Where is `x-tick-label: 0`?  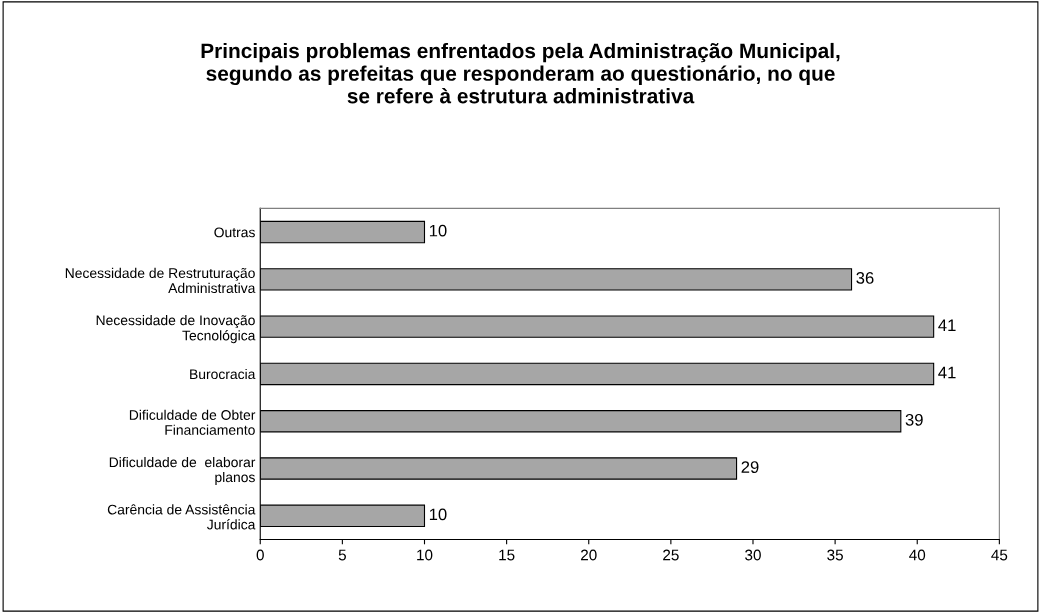 x-tick-label: 0 is located at coordinates (260, 555).